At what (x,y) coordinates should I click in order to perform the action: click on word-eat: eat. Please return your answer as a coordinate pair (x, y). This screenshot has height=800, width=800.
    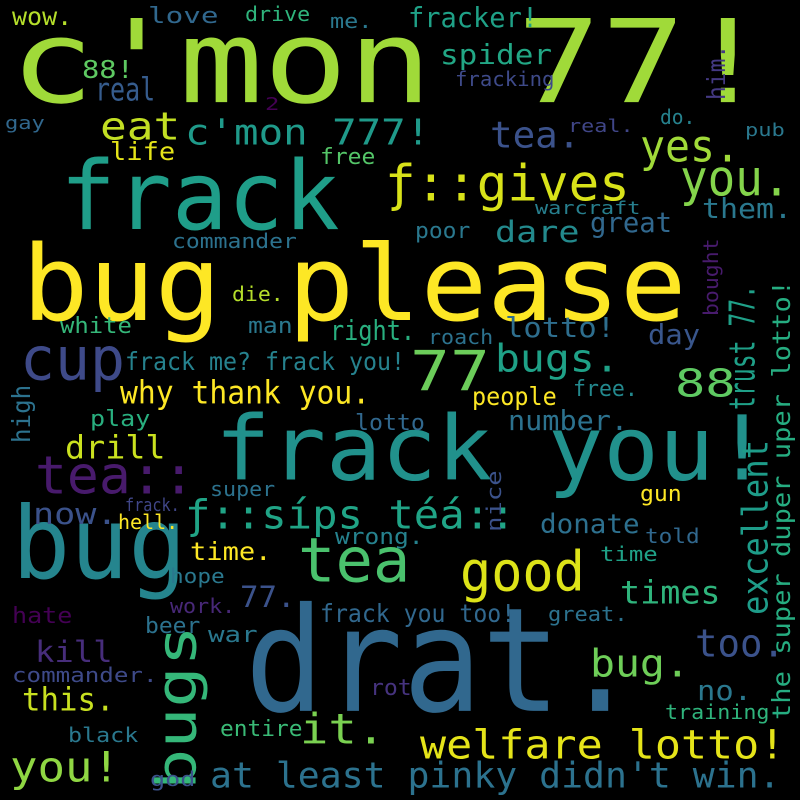
    Looking at the image, I should click on (140, 127).